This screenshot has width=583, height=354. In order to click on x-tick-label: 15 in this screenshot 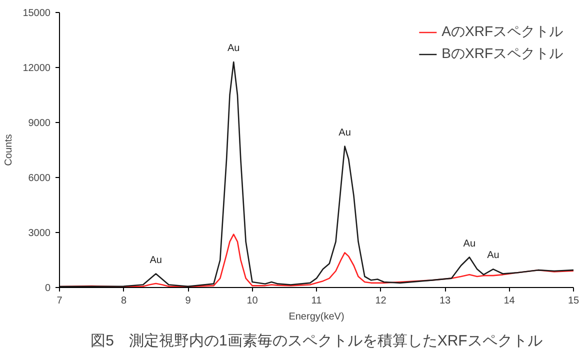, I will do `click(574, 301)`.